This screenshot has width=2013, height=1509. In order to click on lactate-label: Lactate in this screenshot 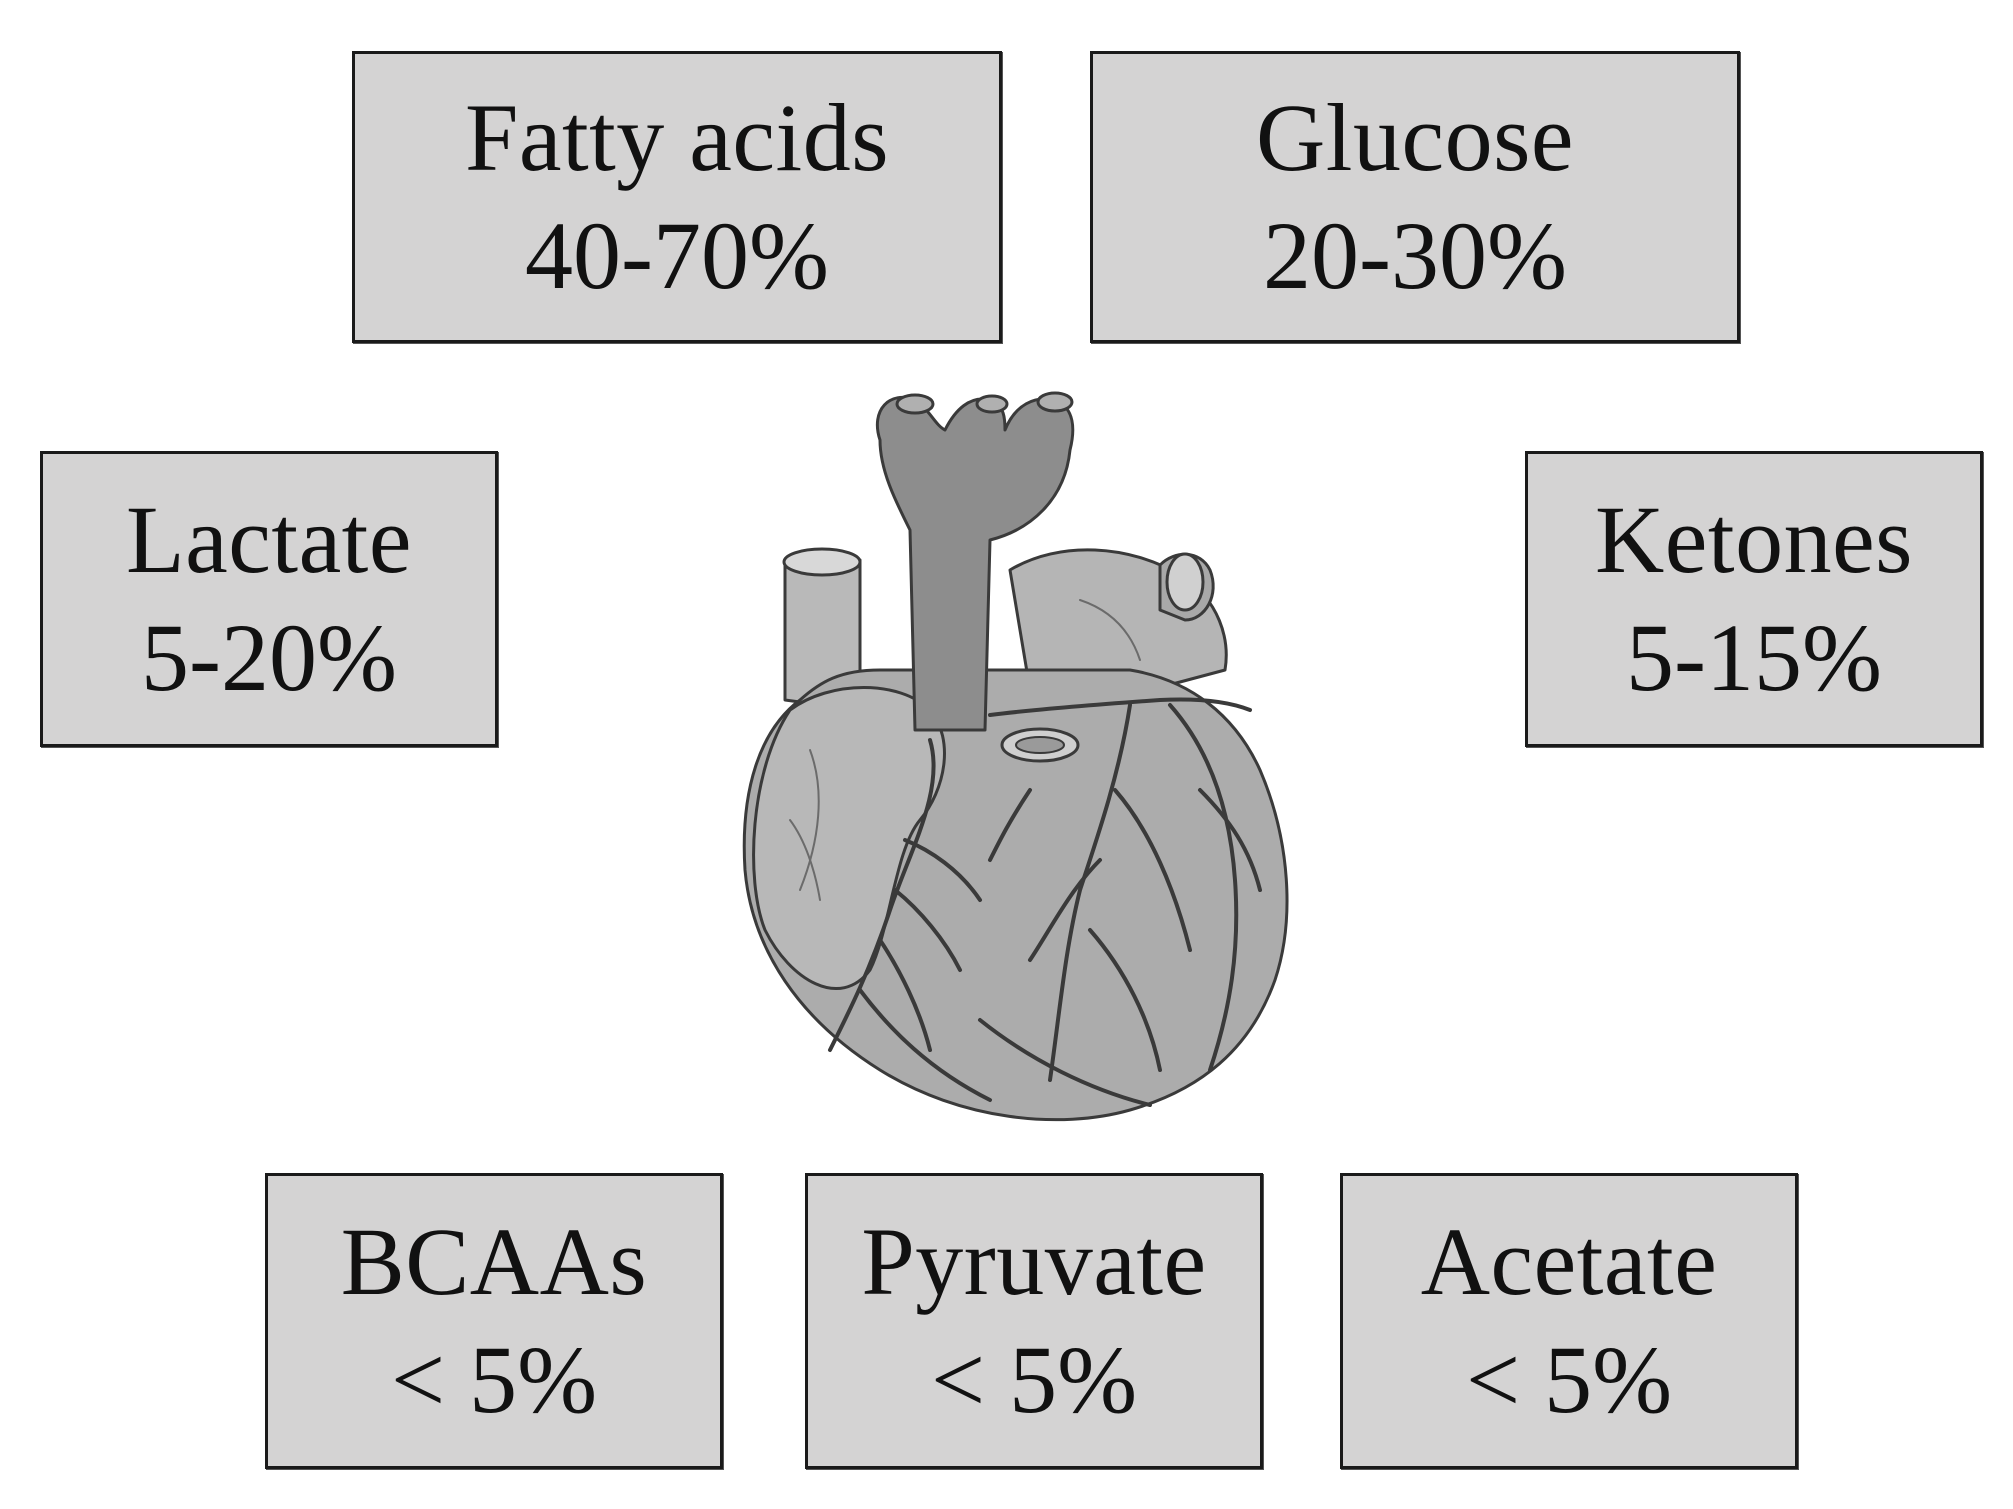, I will do `click(269, 539)`.